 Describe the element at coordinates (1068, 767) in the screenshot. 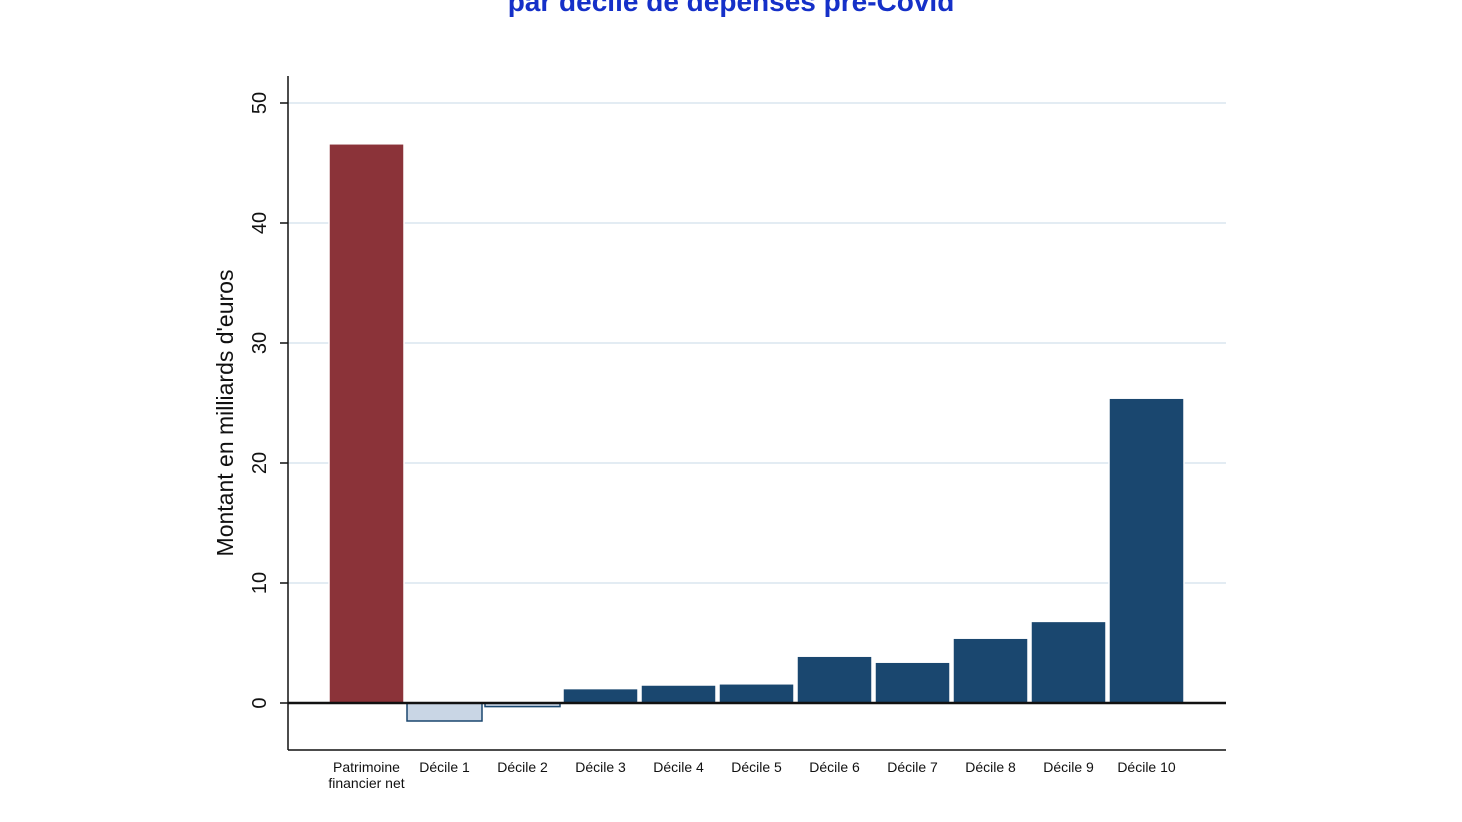

I see `x-category-label: Décile 9` at that location.